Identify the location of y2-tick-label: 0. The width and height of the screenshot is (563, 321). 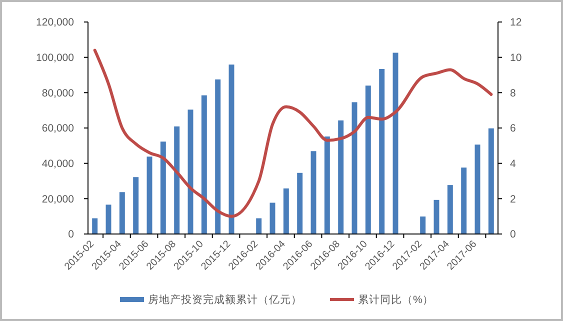
(513, 234).